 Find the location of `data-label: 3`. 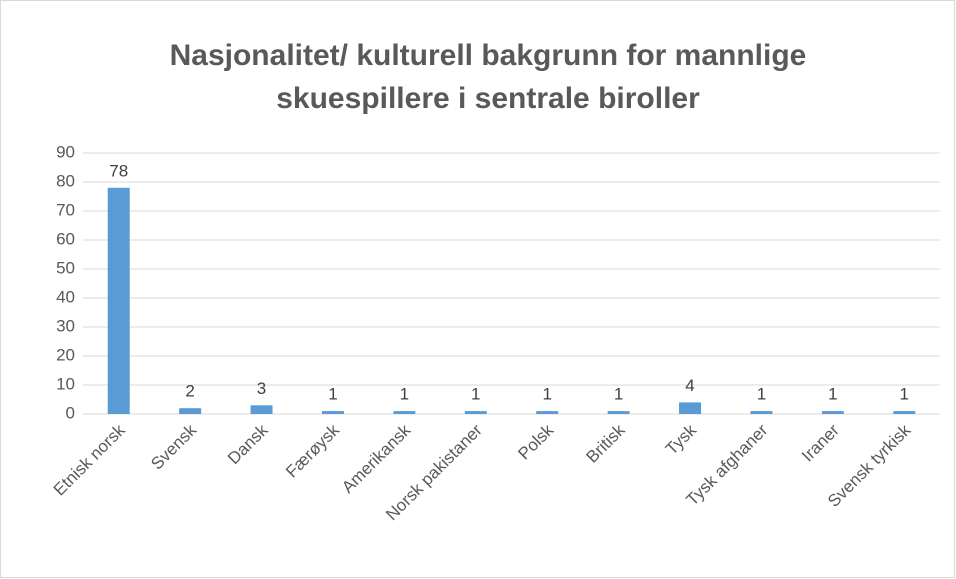

data-label: 3 is located at coordinates (261, 388).